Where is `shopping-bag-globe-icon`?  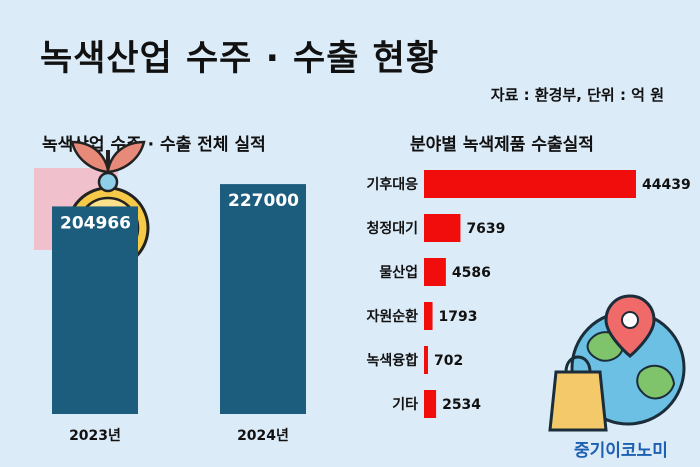 shopping-bag-globe-icon is located at coordinates (617, 363).